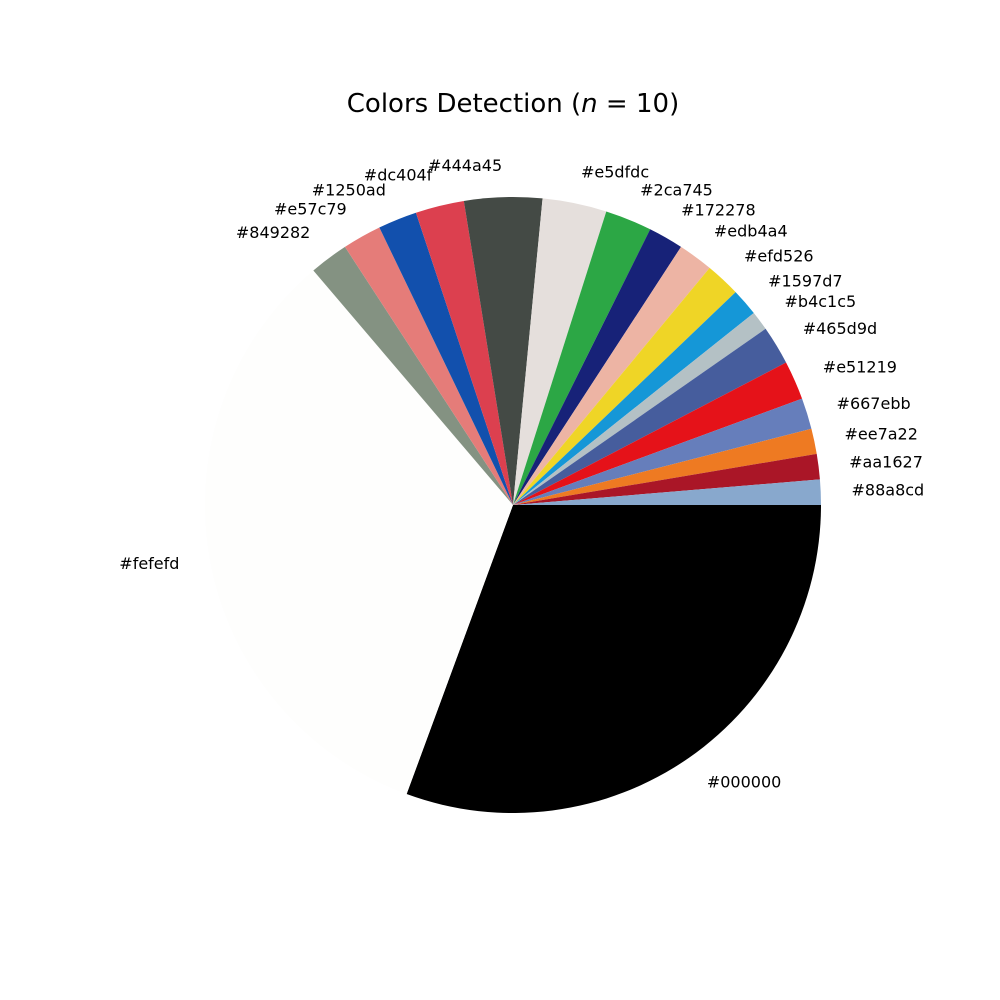 The height and width of the screenshot is (1000, 1000). I want to click on pie-slice-e57c79, so click(428, 366).